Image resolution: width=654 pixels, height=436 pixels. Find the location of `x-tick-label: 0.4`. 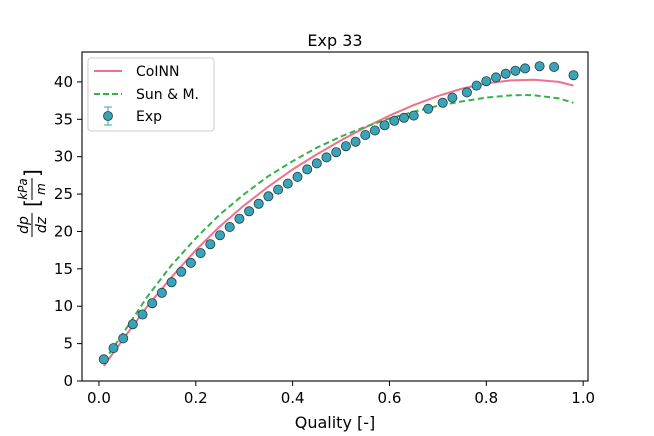

x-tick-label: 0.4 is located at coordinates (293, 398).